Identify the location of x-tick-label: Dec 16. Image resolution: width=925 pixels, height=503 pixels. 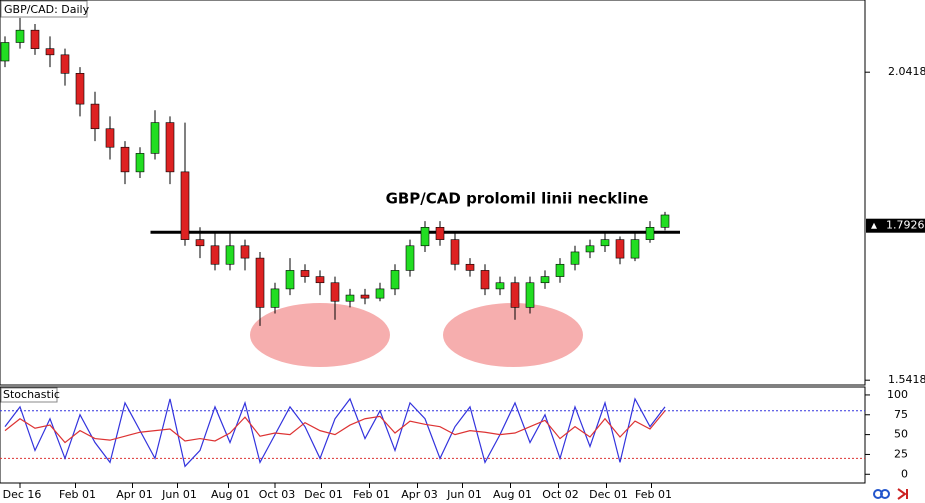
(22, 494).